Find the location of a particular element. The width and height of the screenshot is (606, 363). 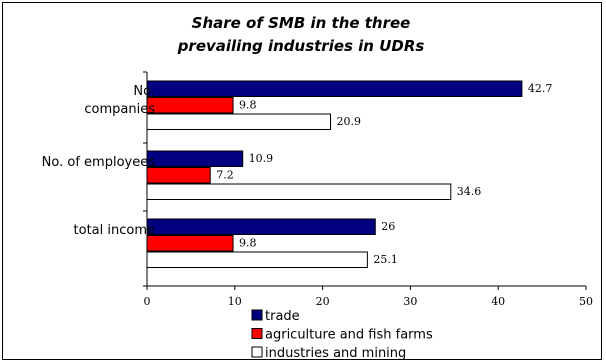

data-label: 10.9 is located at coordinates (261, 158).